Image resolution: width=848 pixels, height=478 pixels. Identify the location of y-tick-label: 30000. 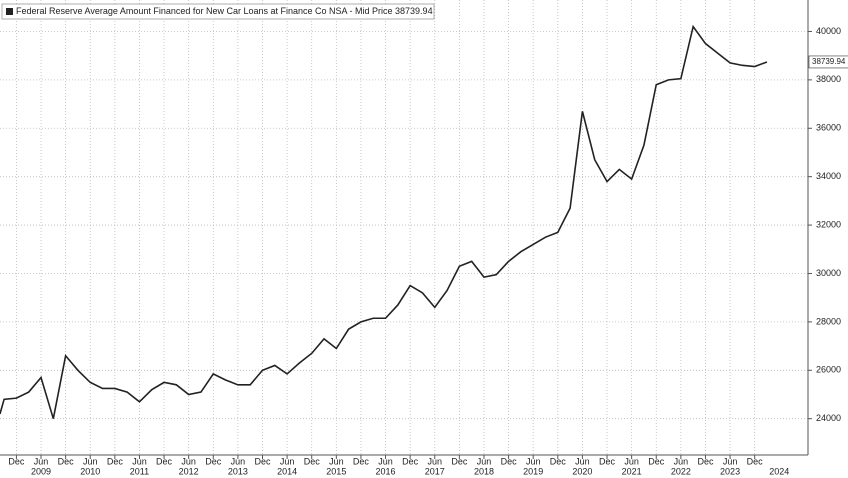
(828, 273).